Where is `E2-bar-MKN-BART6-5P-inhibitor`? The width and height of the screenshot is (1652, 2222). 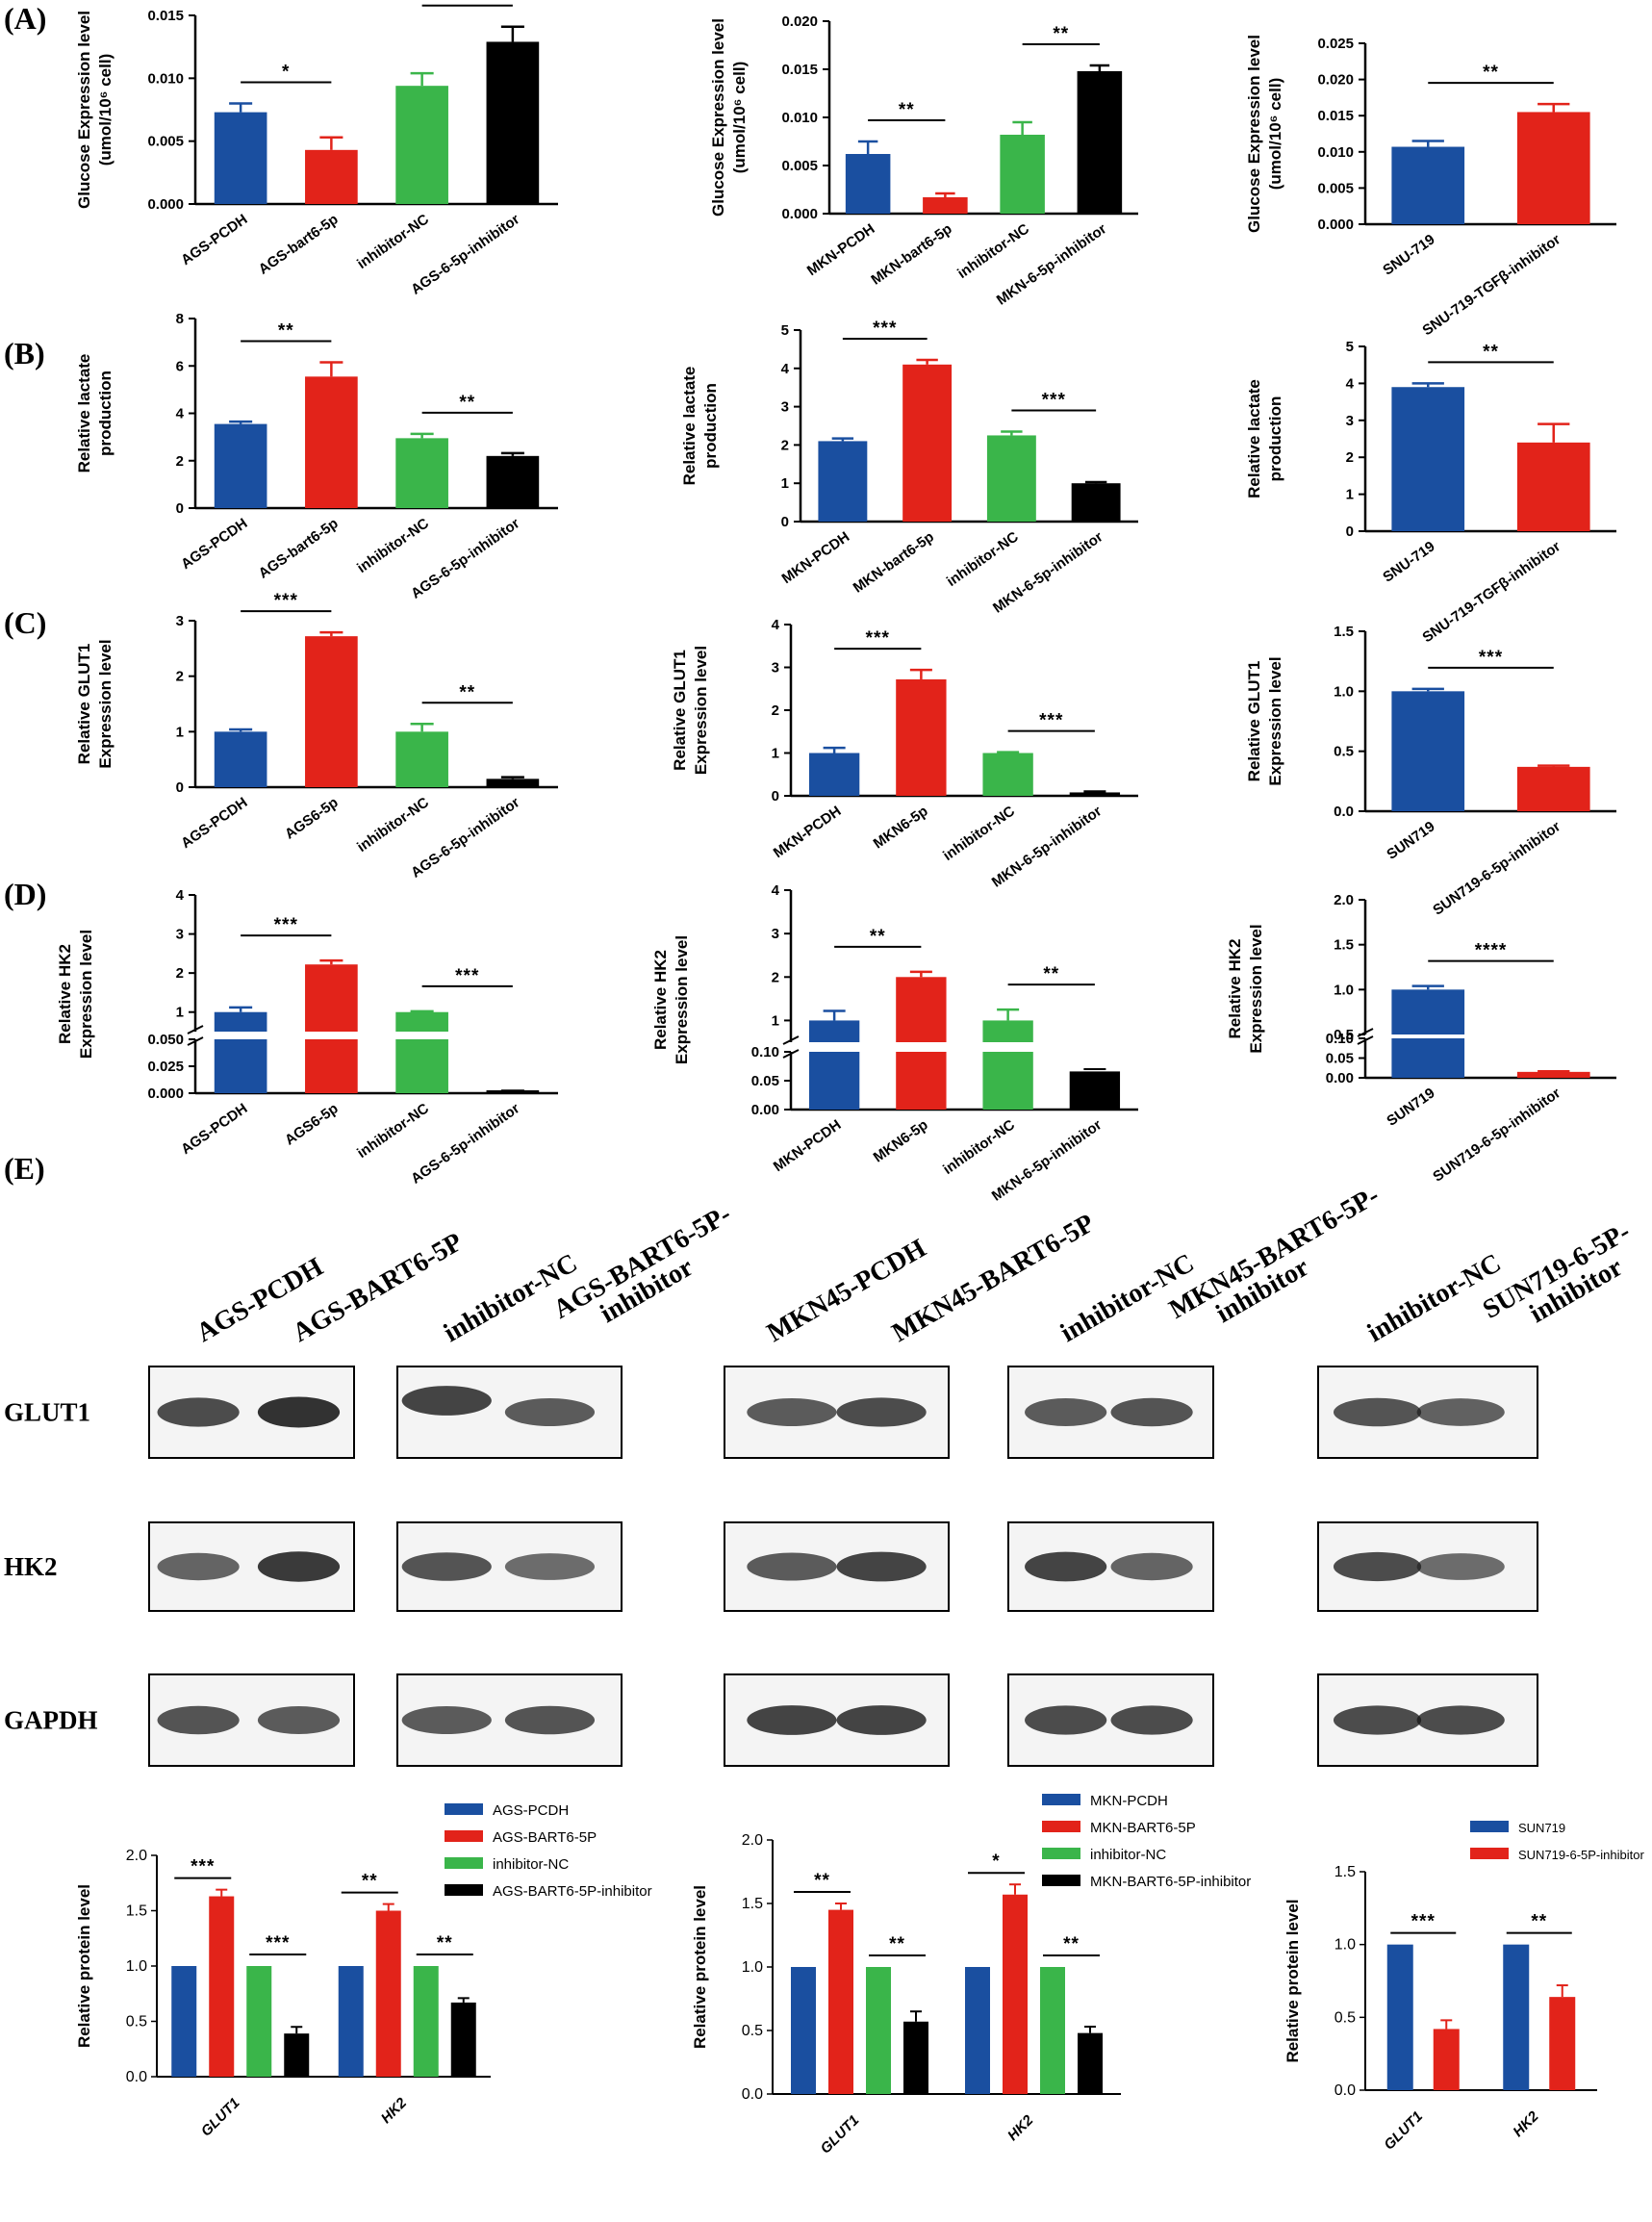
E2-bar-MKN-BART6-5P-inhibitor is located at coordinates (1090, 2063).